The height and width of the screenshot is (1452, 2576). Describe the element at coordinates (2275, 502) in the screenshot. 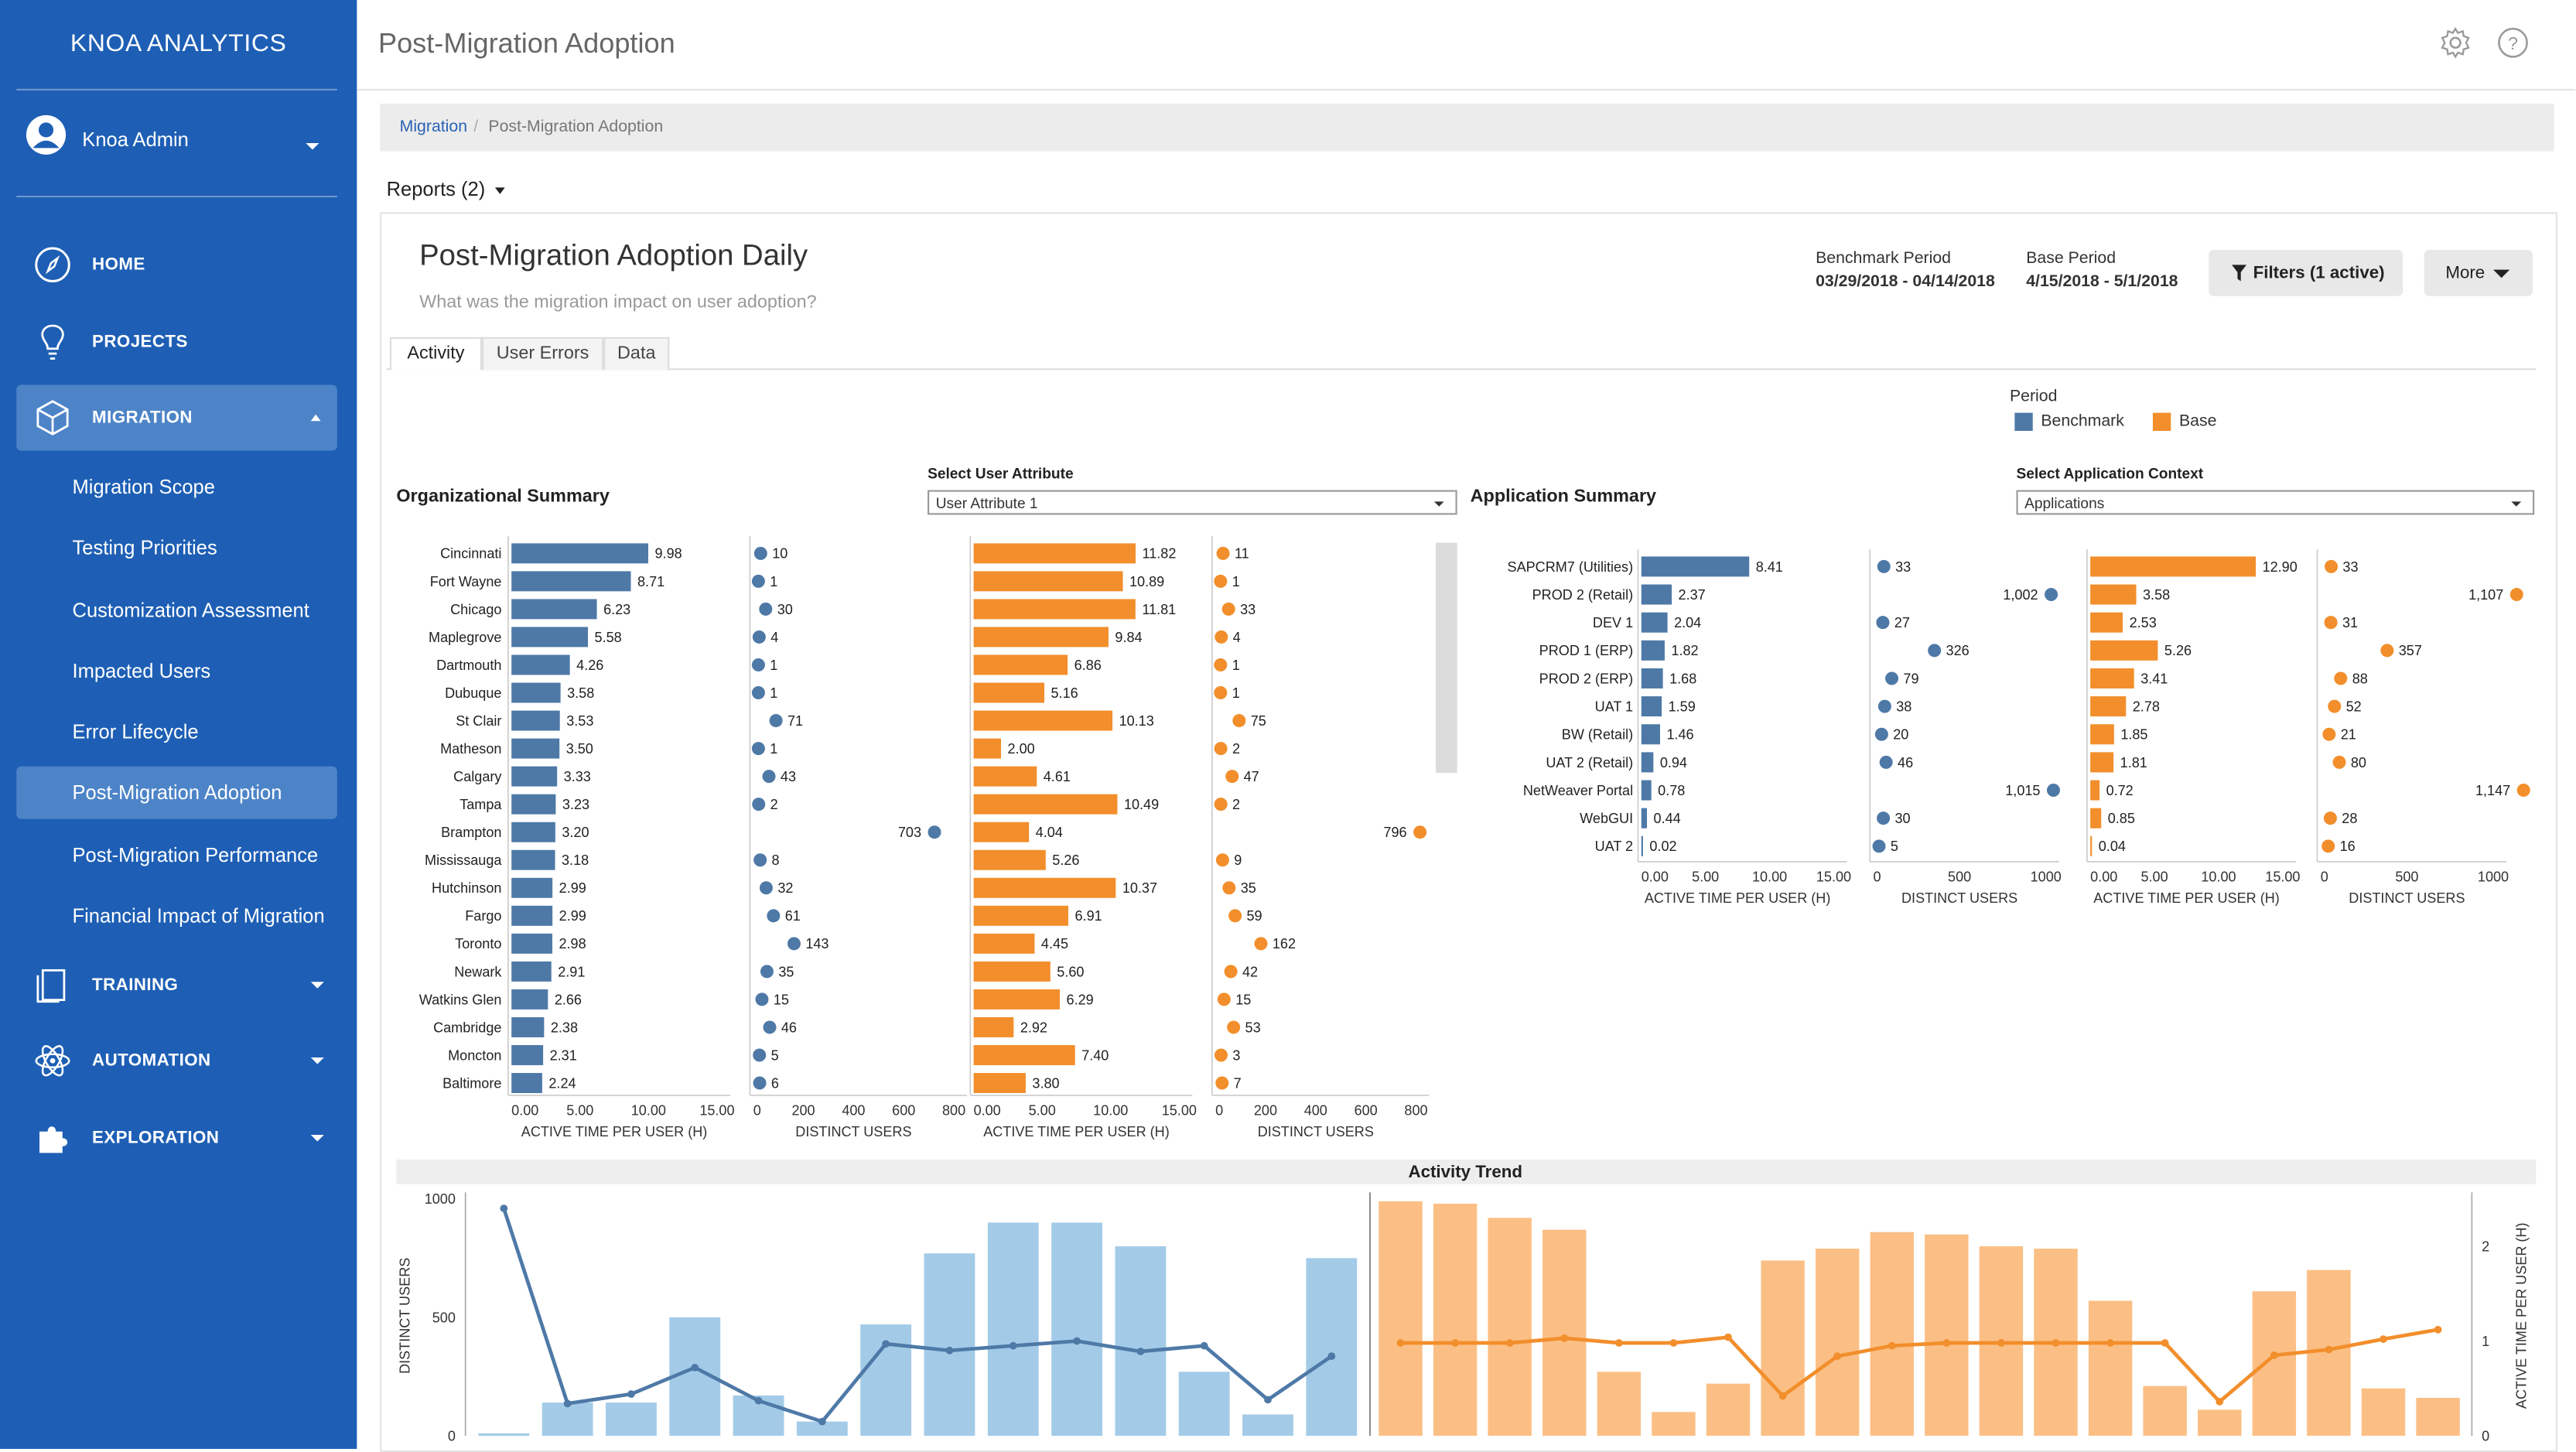

I see `app-context-select: Applications` at that location.